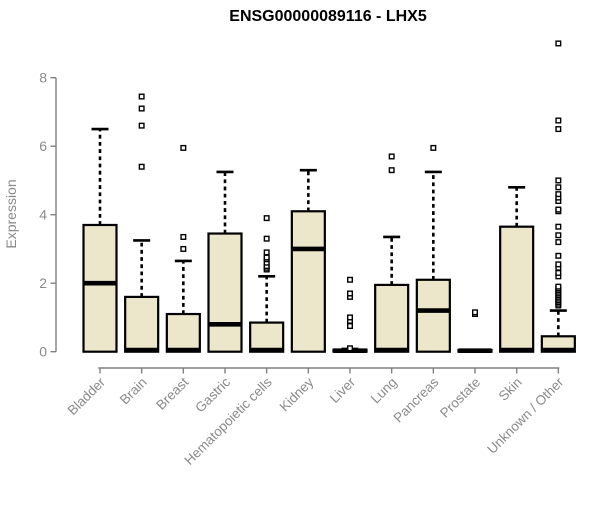 The height and width of the screenshot is (505, 600). What do you see at coordinates (525, 415) in the screenshot?
I see `x-tick-label-unknown-other: Unknown / Other` at bounding box center [525, 415].